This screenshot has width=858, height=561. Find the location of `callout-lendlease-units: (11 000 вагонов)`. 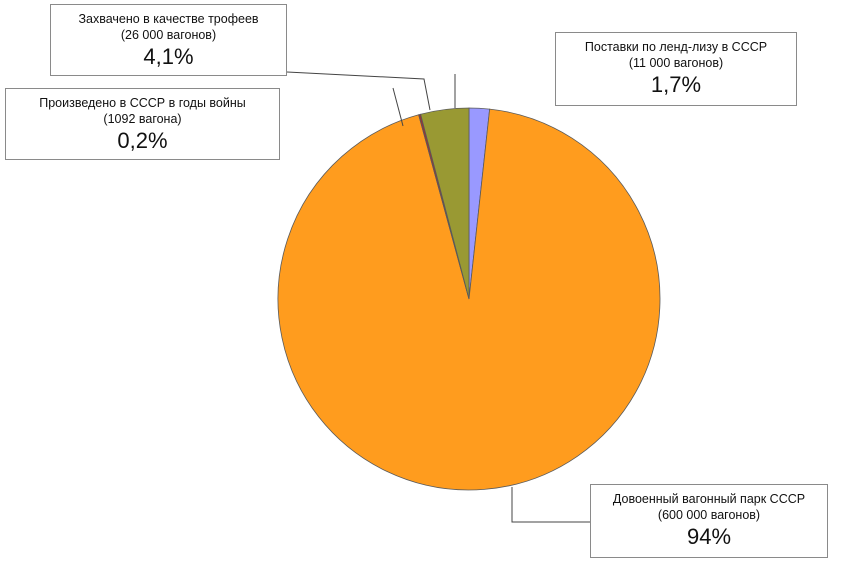

callout-lendlease-units: (11 000 вагонов) is located at coordinates (676, 63).